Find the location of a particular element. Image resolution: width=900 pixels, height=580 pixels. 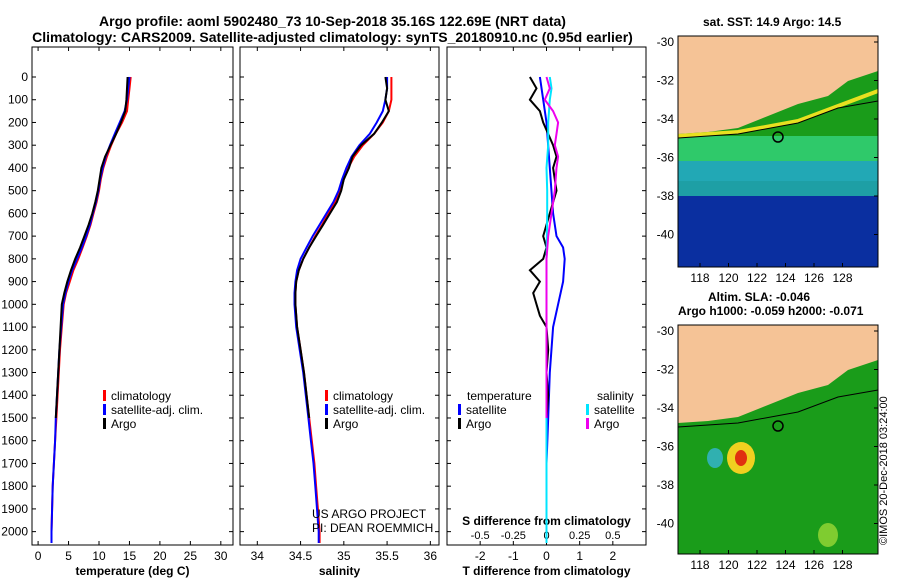

sst-band-cold is located at coordinates (778, 231).